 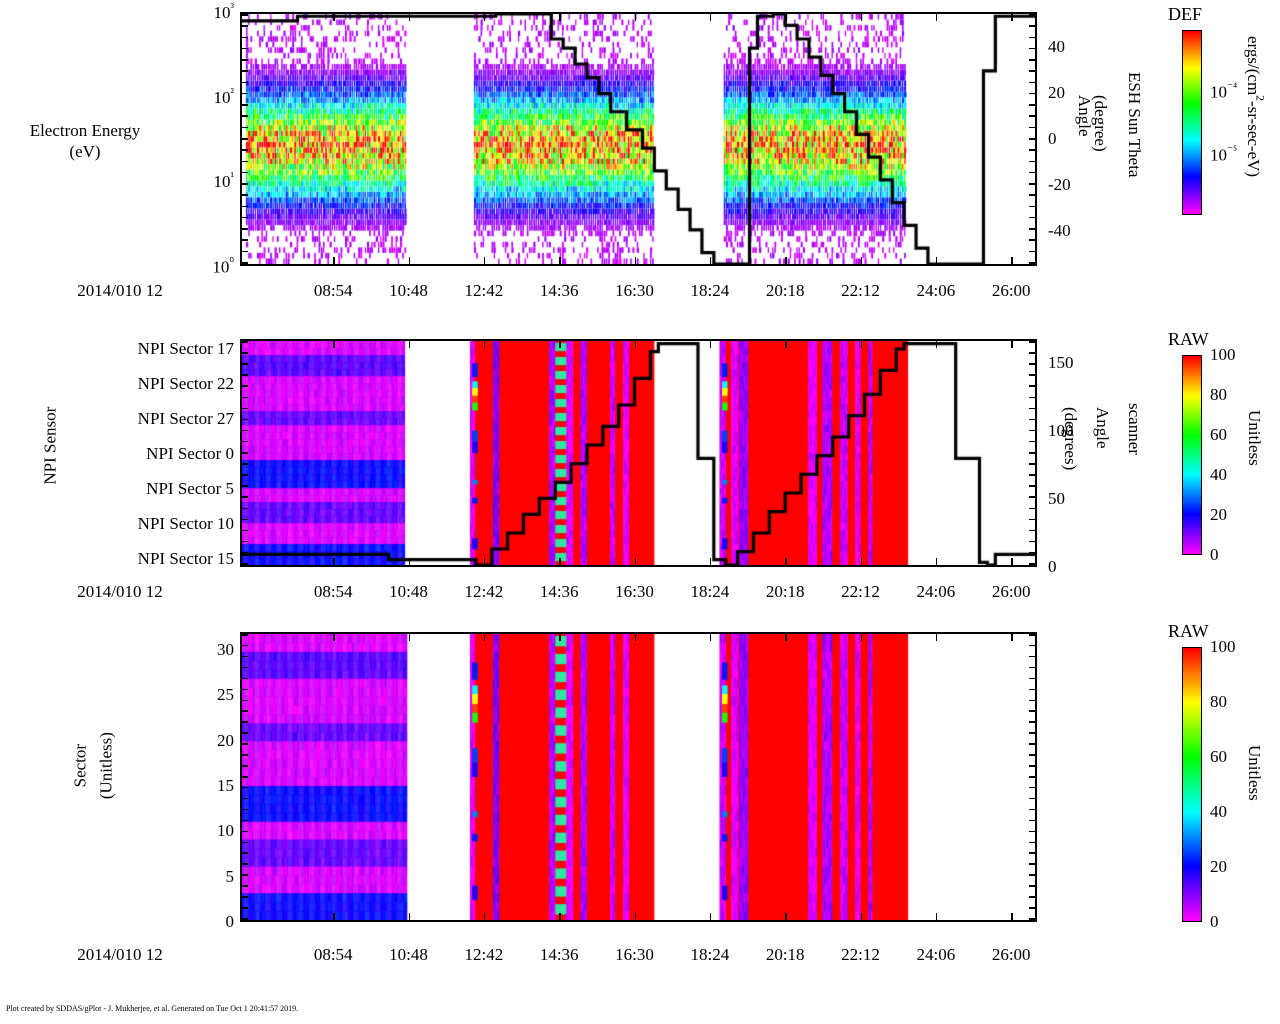 What do you see at coordinates (1254, 773) in the screenshot?
I see `panel3-colorbar-unit: Unitless` at bounding box center [1254, 773].